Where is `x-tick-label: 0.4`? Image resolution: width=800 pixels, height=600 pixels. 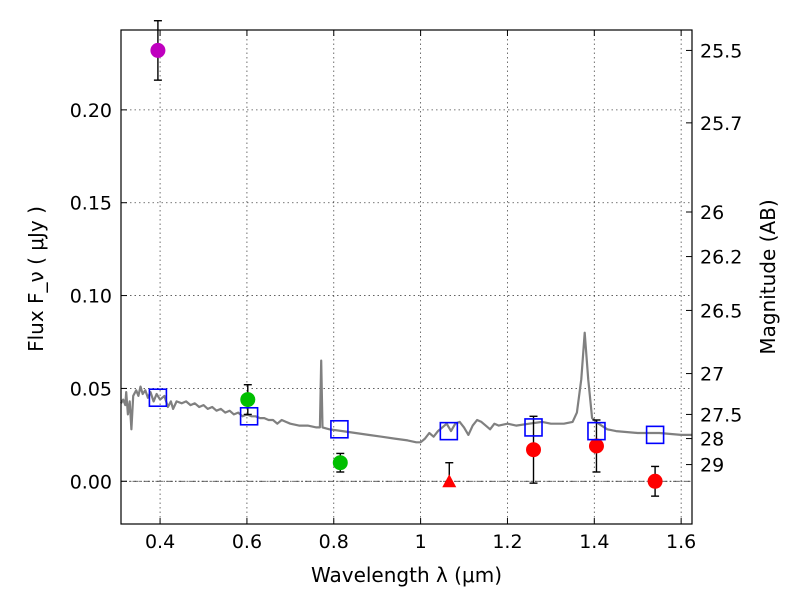
x-tick-label: 0.4 is located at coordinates (160, 542).